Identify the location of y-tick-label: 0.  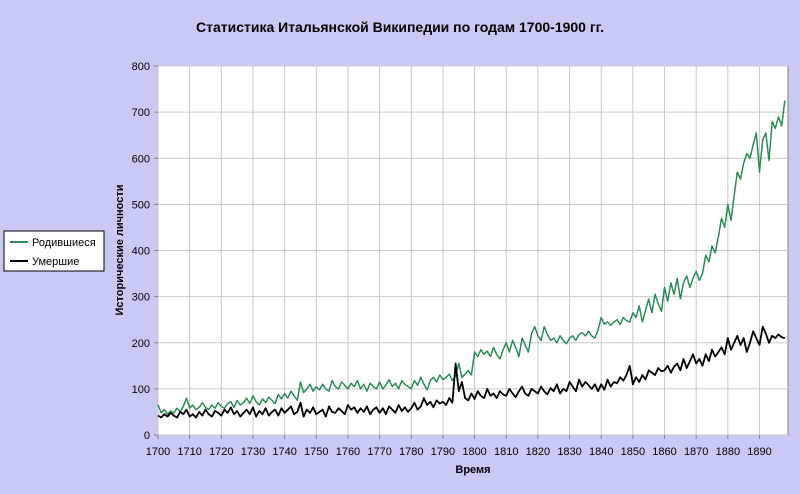
(147, 436).